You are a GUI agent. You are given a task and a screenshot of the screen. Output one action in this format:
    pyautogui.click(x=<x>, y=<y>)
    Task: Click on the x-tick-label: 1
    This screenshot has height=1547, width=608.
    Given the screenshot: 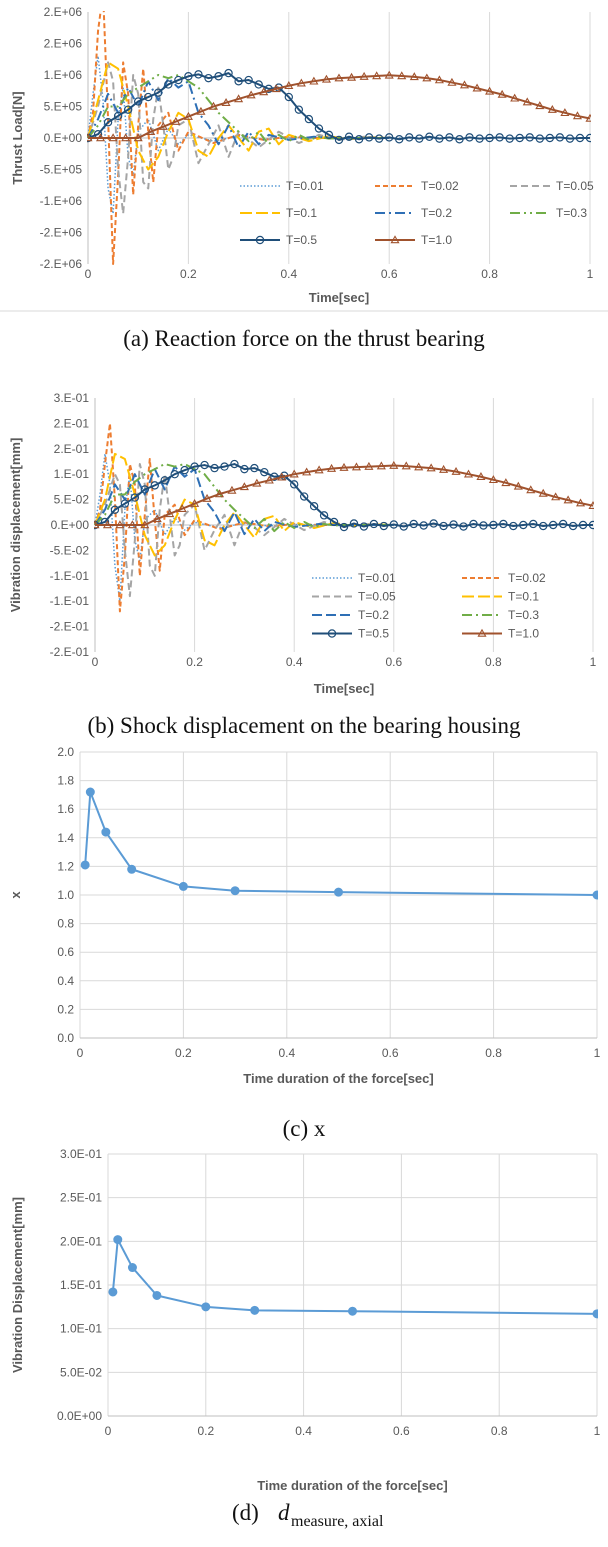 What is the action you would take?
    pyautogui.click(x=597, y=1053)
    